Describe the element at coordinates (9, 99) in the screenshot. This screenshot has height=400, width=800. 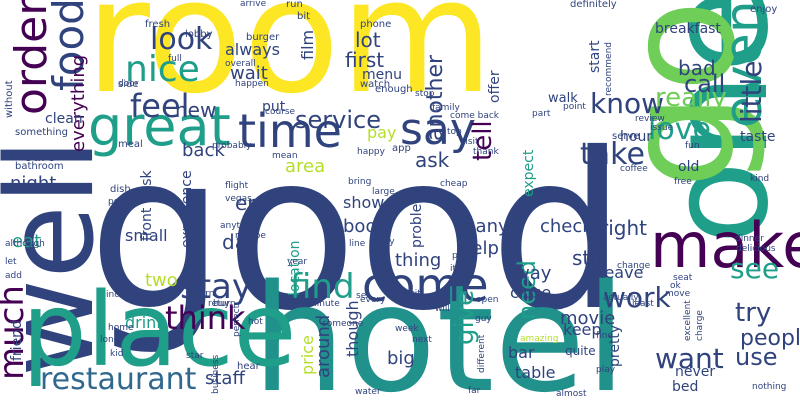
I see `cloud-word: without` at that location.